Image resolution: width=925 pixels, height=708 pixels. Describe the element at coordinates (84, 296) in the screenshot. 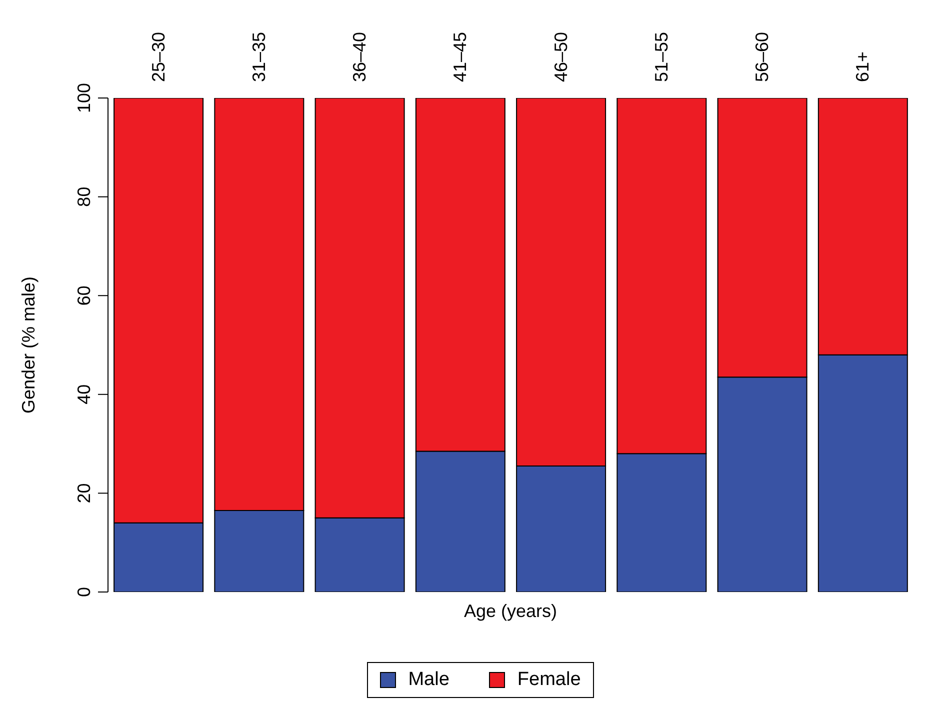

I see `y-tick-label: 60` at that location.